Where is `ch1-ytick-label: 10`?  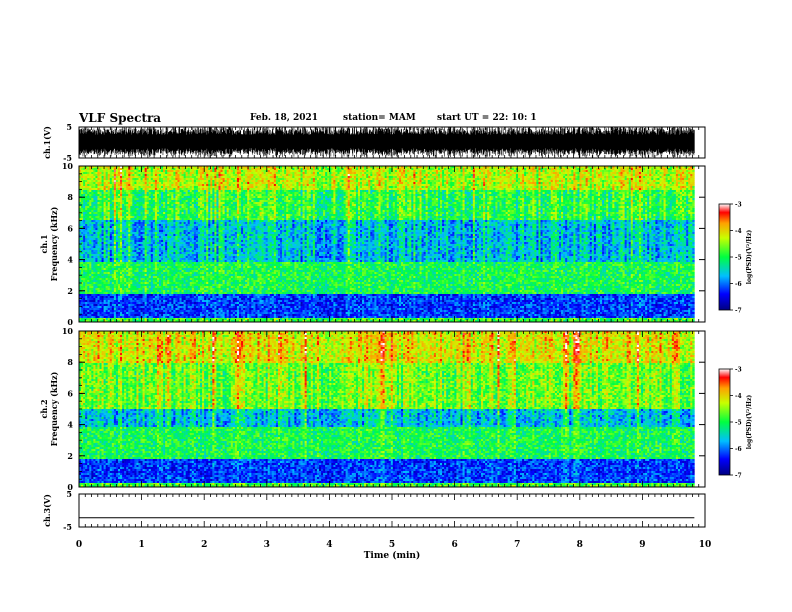 ch1-ytick-label: 10 is located at coordinates (68, 166).